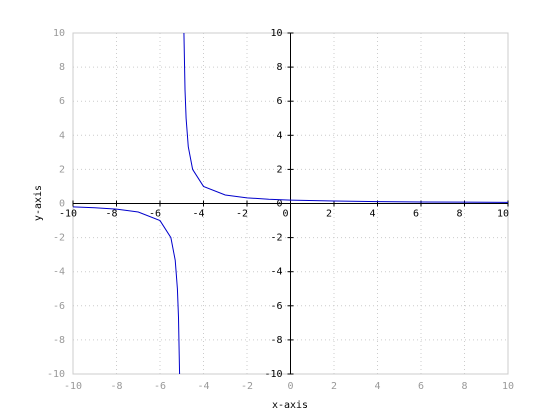 The height and width of the screenshot is (420, 560). Describe the element at coordinates (62, 204) in the screenshot. I see `y-tick-label: 0` at that location.